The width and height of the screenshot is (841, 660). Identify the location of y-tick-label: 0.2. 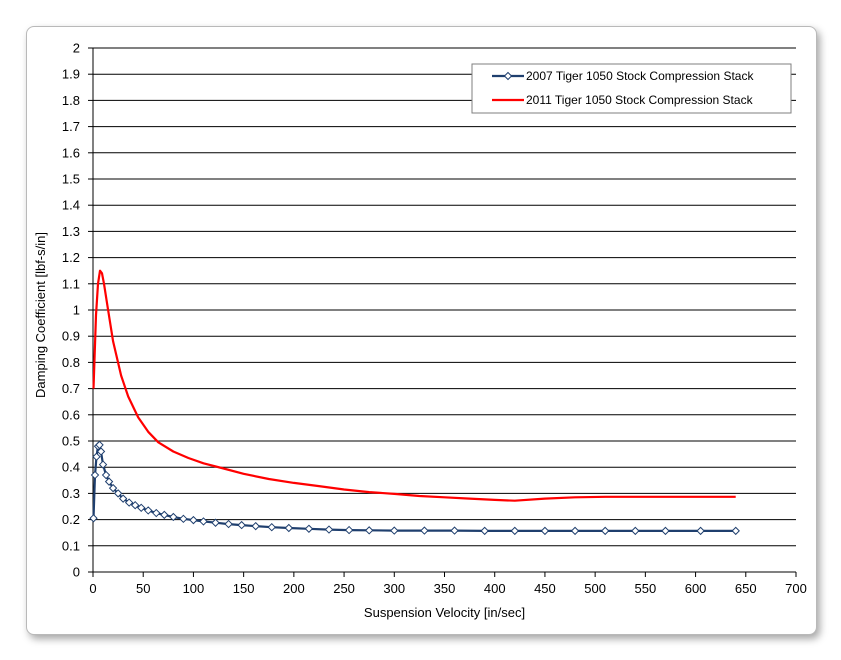
(71, 519).